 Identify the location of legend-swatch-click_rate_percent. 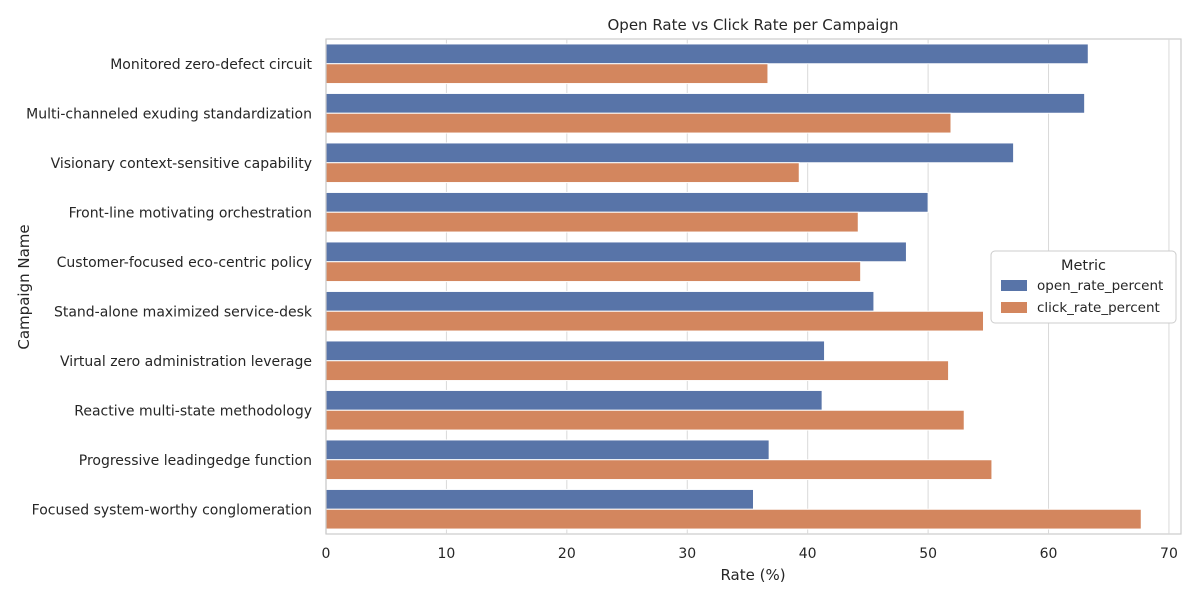
(1014, 307).